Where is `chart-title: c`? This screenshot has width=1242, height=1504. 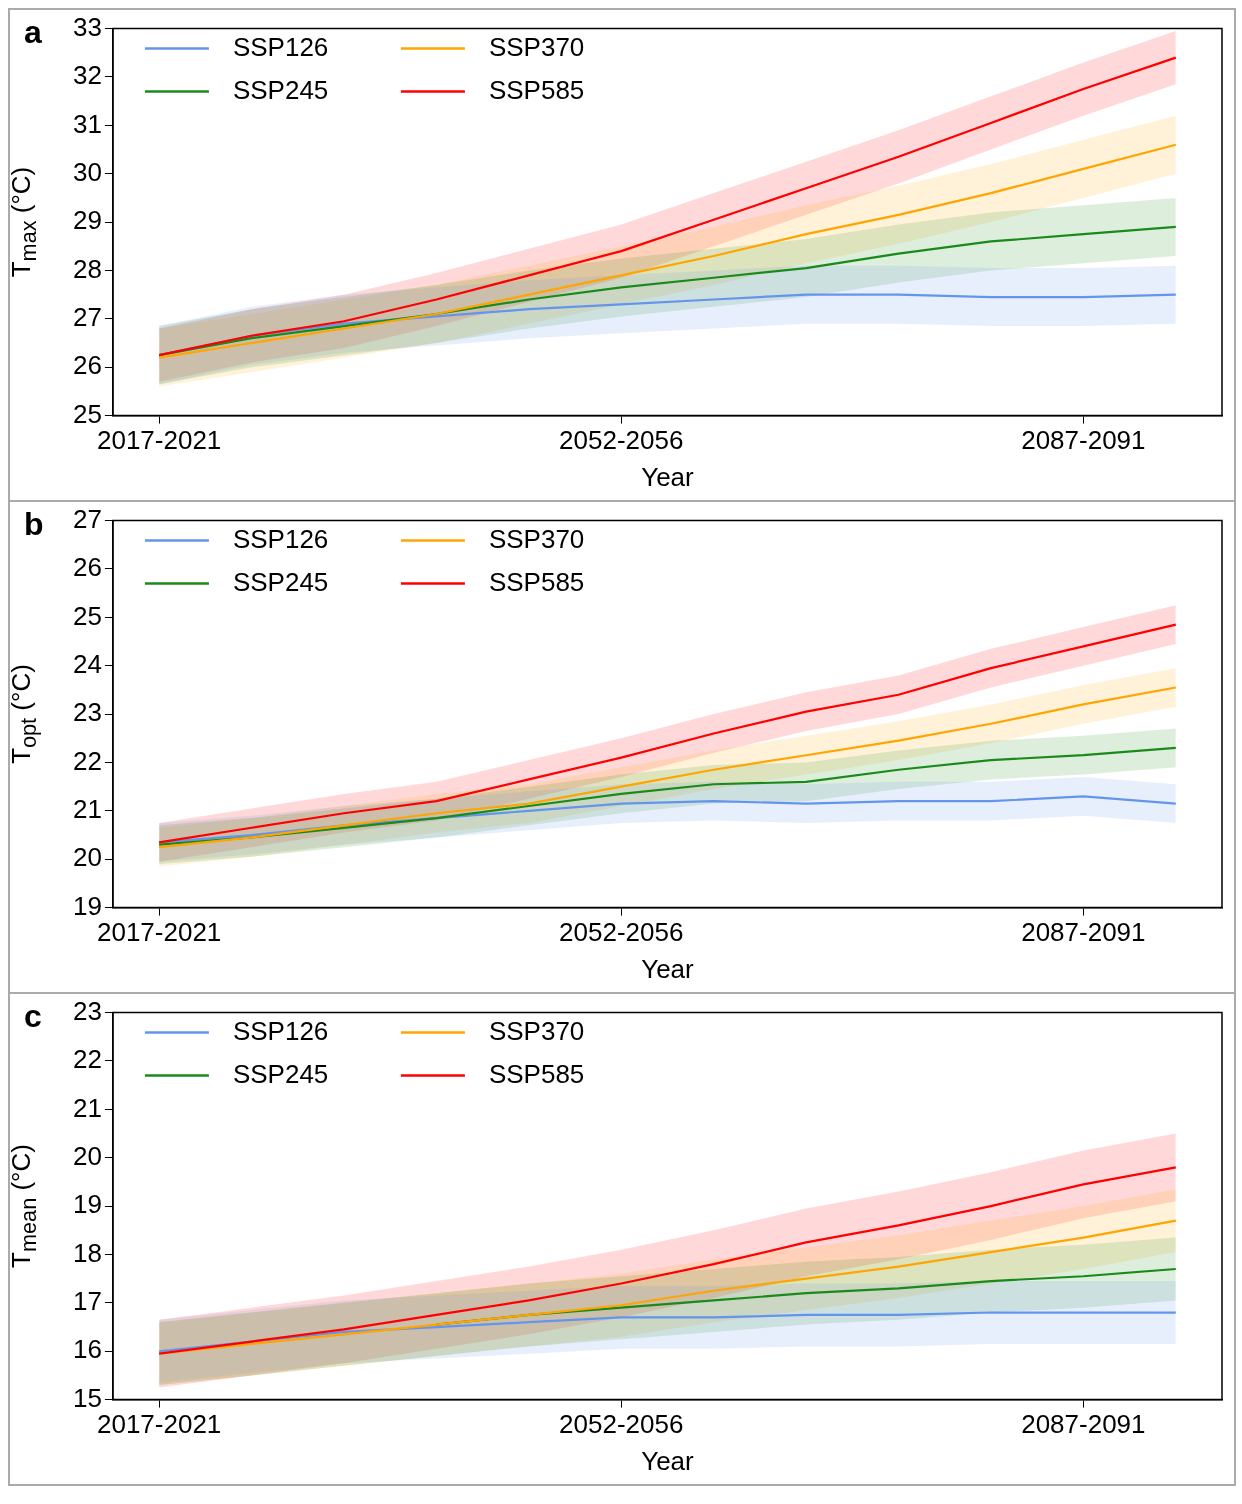 chart-title: c is located at coordinates (33, 1015).